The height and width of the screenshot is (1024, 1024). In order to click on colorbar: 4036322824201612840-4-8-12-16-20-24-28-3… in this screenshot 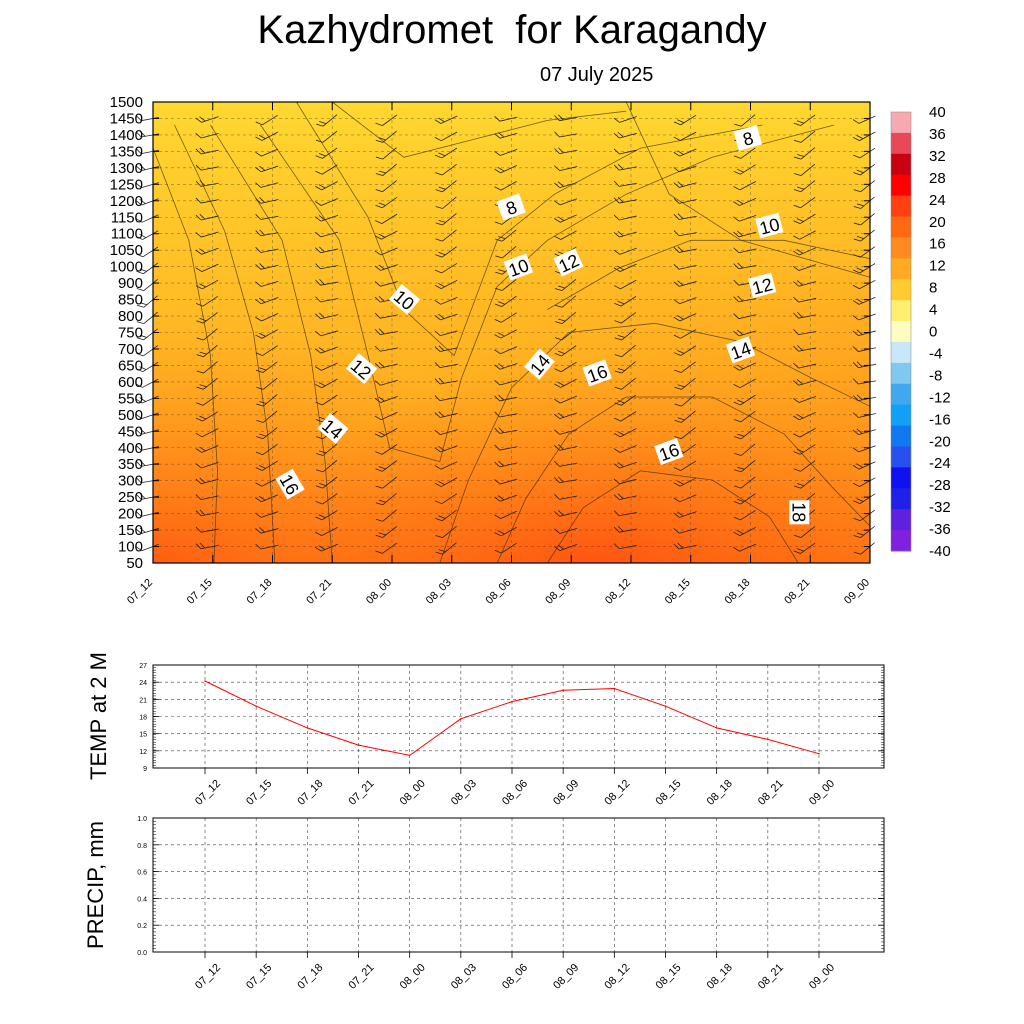, I will do `click(920, 332)`.